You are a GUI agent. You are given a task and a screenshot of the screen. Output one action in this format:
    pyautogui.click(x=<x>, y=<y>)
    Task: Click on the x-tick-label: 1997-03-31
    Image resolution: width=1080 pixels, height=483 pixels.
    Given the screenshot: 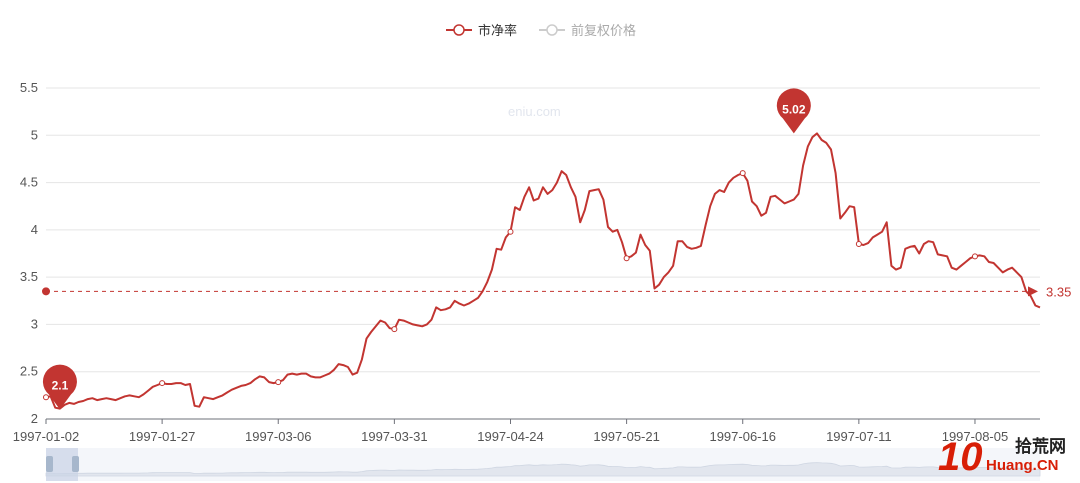 What is the action you would take?
    pyautogui.click(x=394, y=436)
    